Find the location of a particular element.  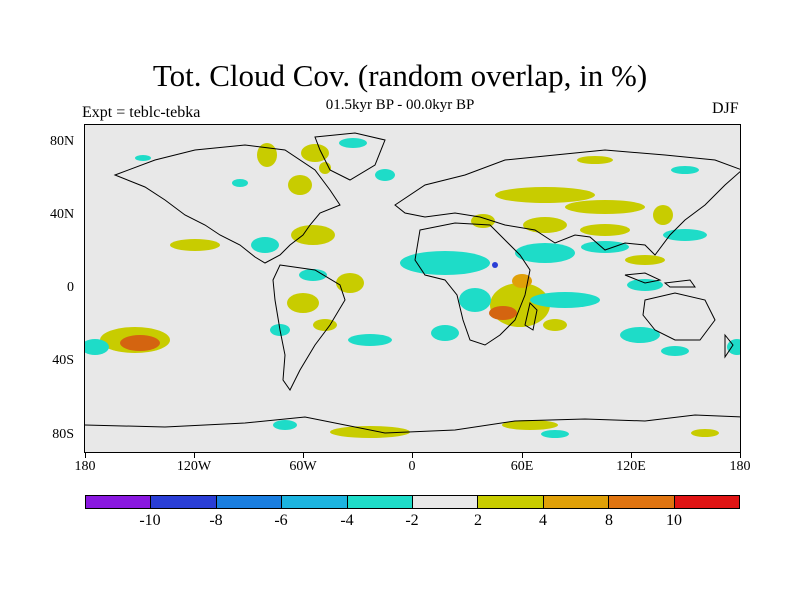

x-axis-label-120e: 120E is located at coordinates (631, 466).